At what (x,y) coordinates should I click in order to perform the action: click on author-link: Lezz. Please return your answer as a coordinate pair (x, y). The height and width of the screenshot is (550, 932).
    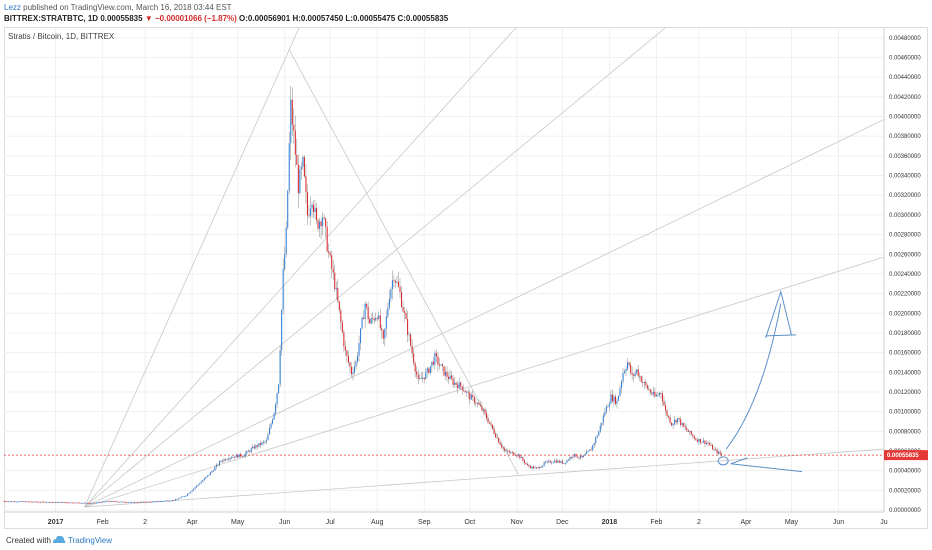
    Looking at the image, I should click on (12, 7).